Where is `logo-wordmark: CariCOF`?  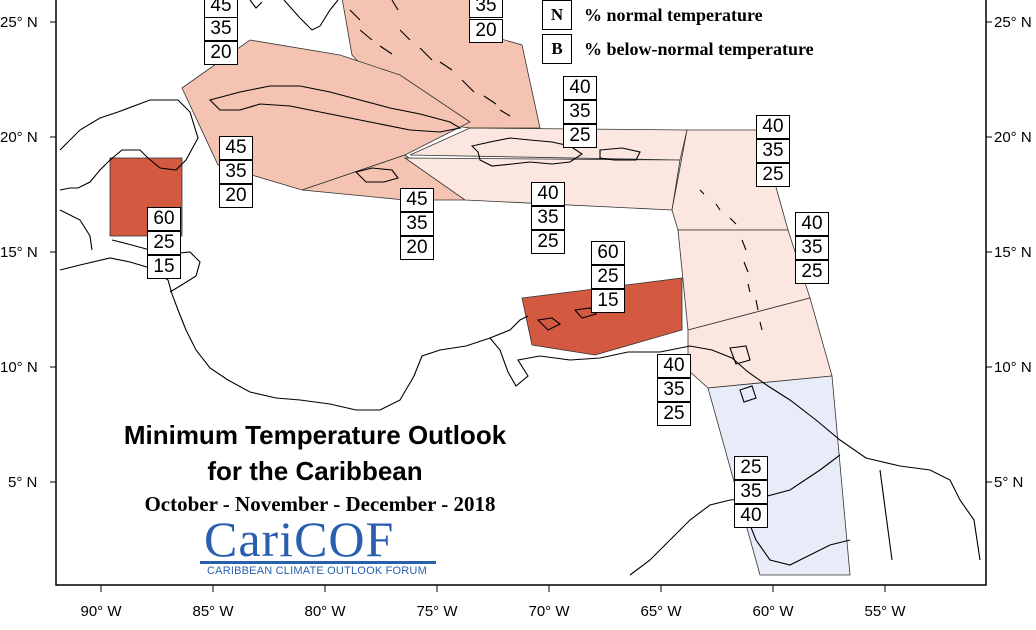
logo-wordmark: CariCOF is located at coordinates (299, 539).